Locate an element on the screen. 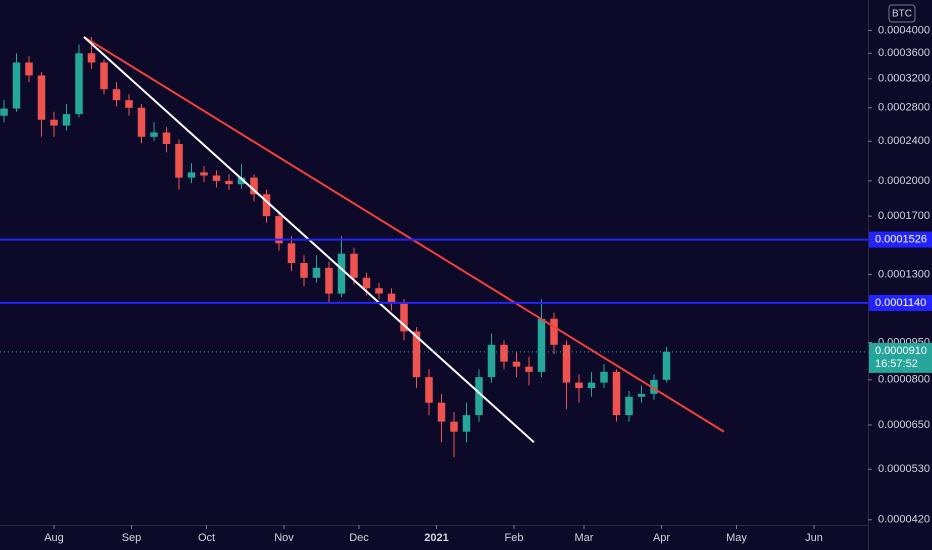 This screenshot has width=932, height=550. level-label: 0.0001526 is located at coordinates (901, 240).